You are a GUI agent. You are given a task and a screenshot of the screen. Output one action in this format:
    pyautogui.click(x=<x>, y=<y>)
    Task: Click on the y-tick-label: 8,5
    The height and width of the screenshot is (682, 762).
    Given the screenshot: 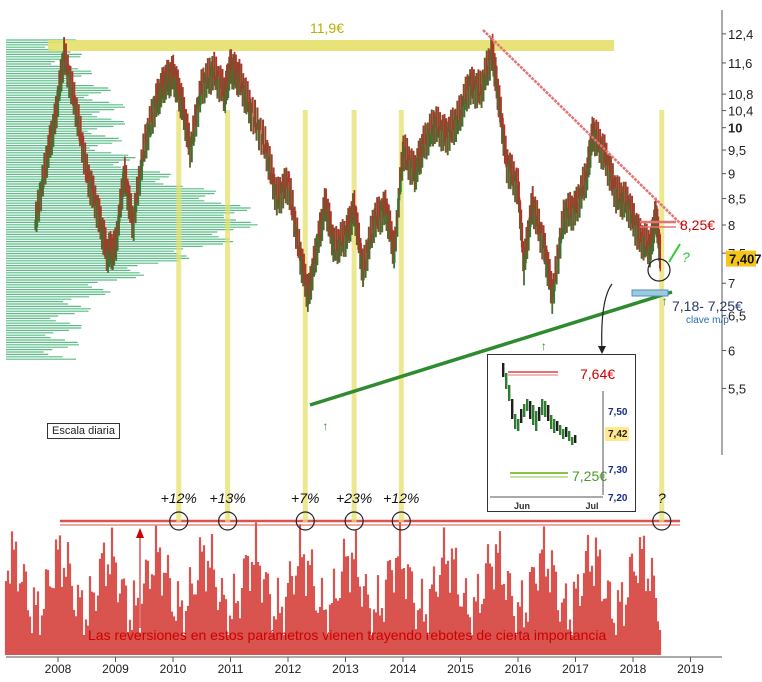 What is the action you would take?
    pyautogui.click(x=737, y=199)
    